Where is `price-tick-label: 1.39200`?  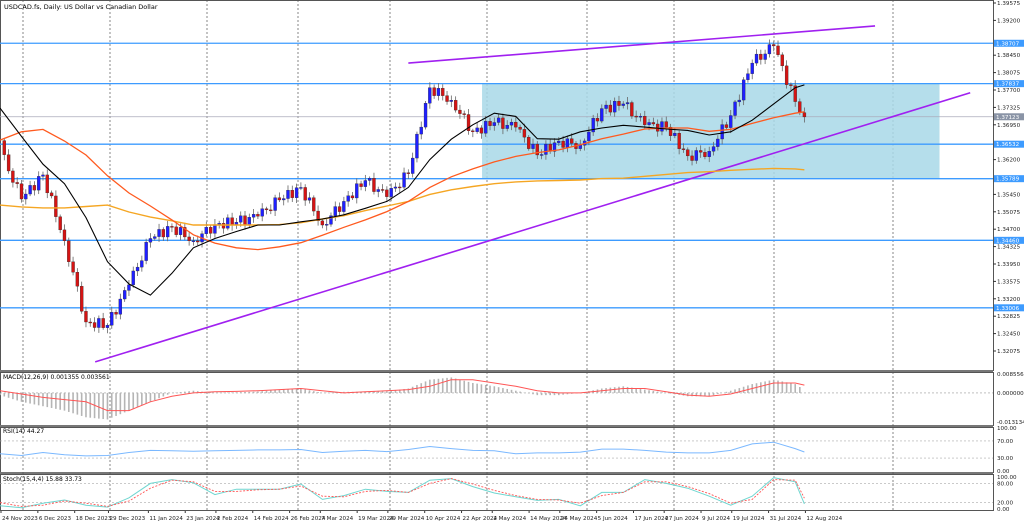
price-tick-label: 1.39200 is located at coordinates (1009, 21).